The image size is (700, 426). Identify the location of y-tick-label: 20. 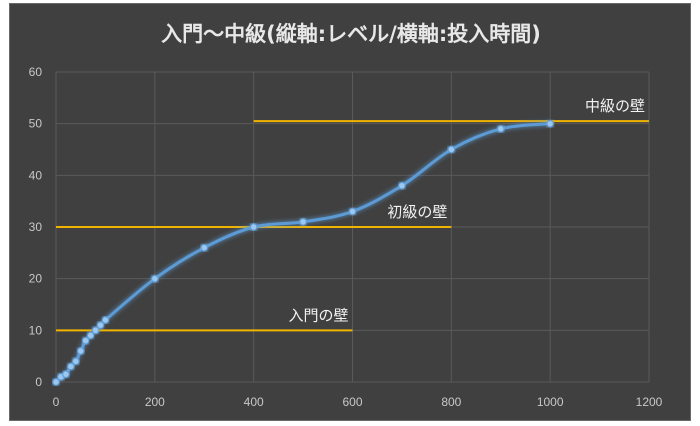
(36, 279).